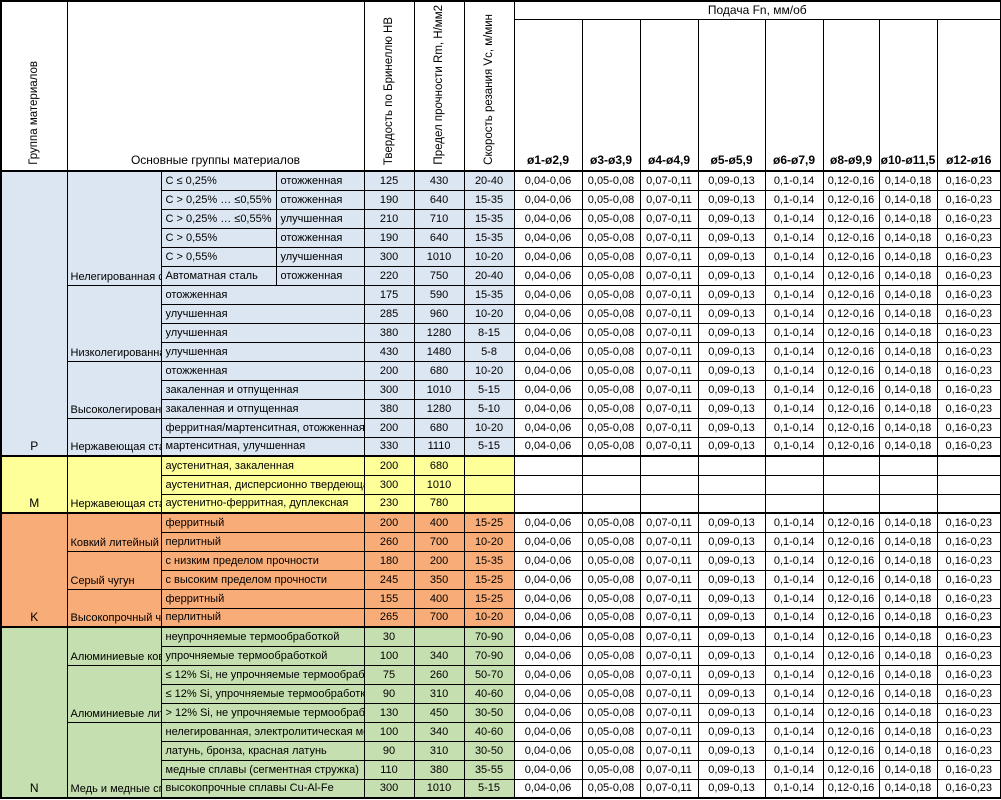 The height and width of the screenshot is (800, 1001). Describe the element at coordinates (114, 646) in the screenshot. I see `material-group-cell: Алюминиевые кованые сплавы` at that location.